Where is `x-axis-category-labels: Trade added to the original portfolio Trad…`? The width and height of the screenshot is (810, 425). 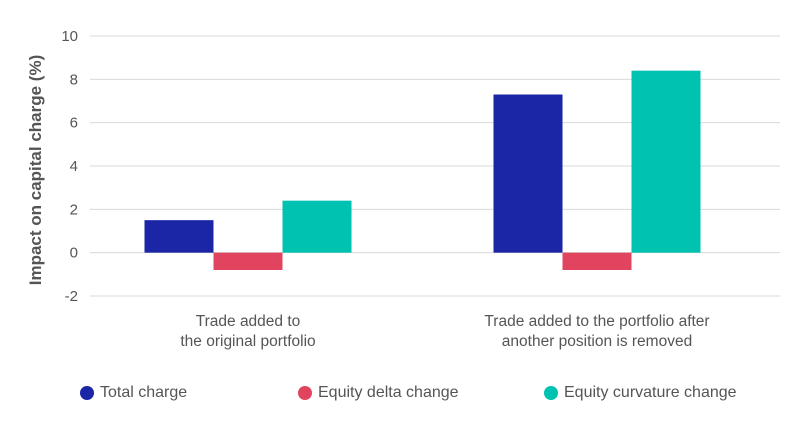 x-axis-category-labels: Trade added to the original portfolio Trad… is located at coordinates (444, 331).